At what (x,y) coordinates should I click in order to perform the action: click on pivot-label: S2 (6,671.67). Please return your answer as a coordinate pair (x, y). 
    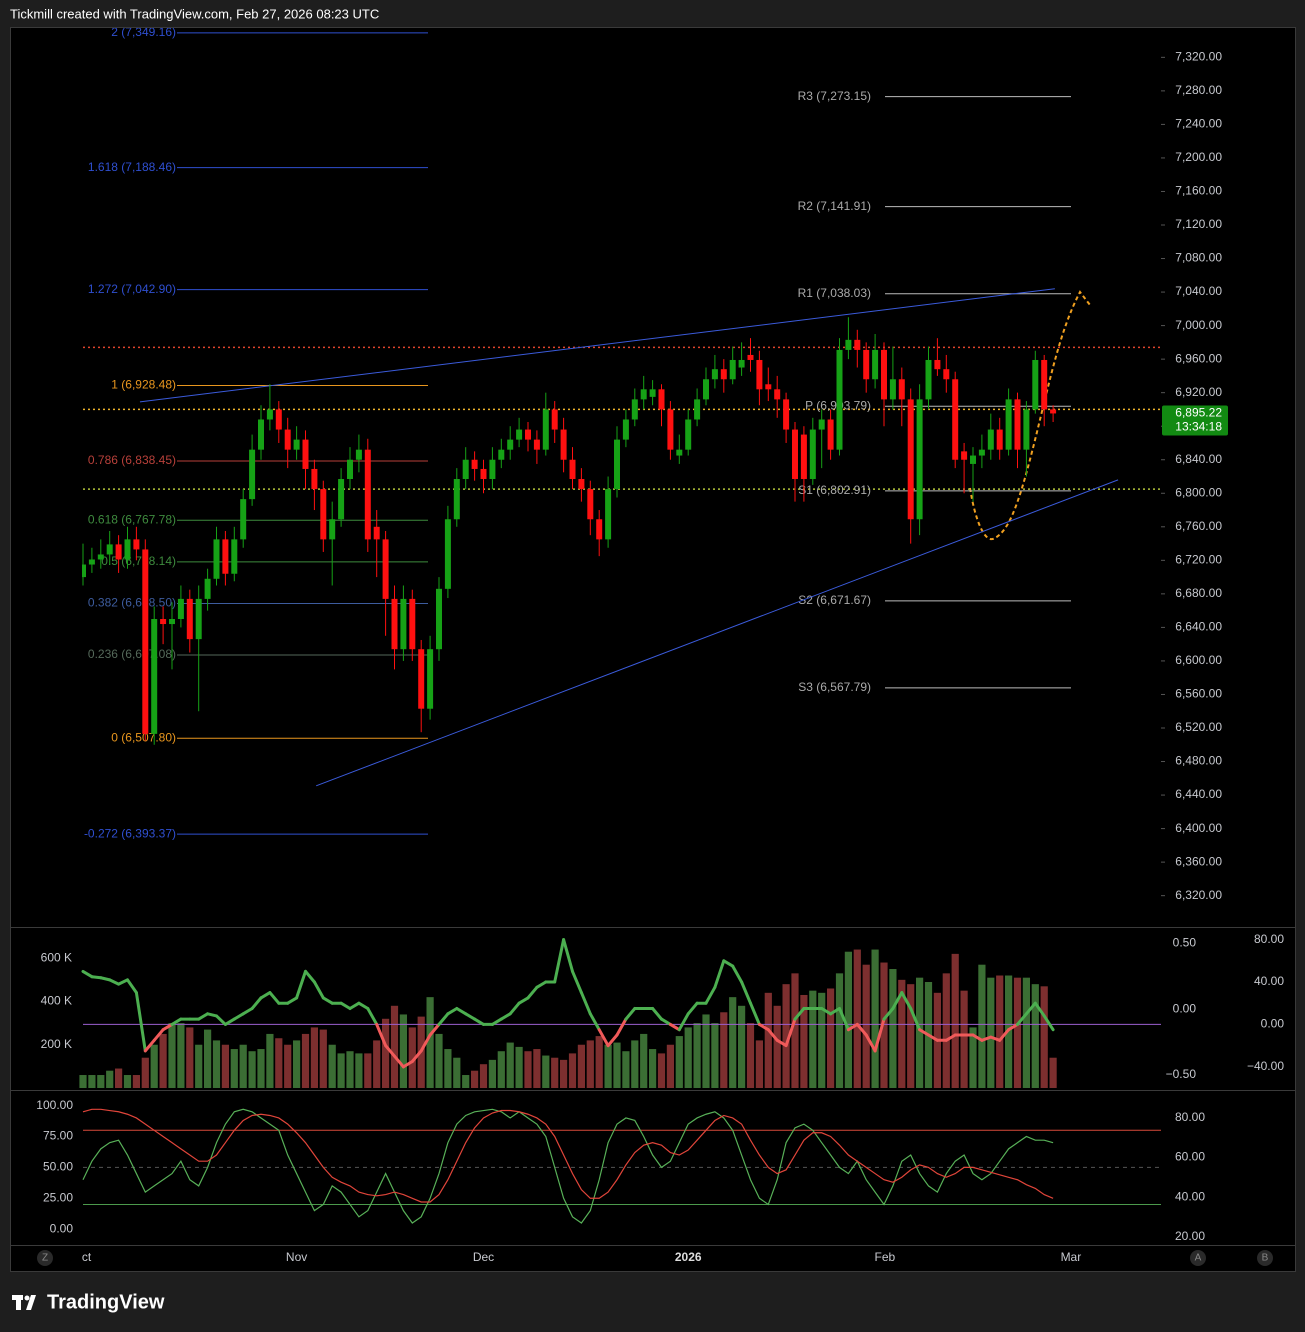
    Looking at the image, I should click on (834, 600).